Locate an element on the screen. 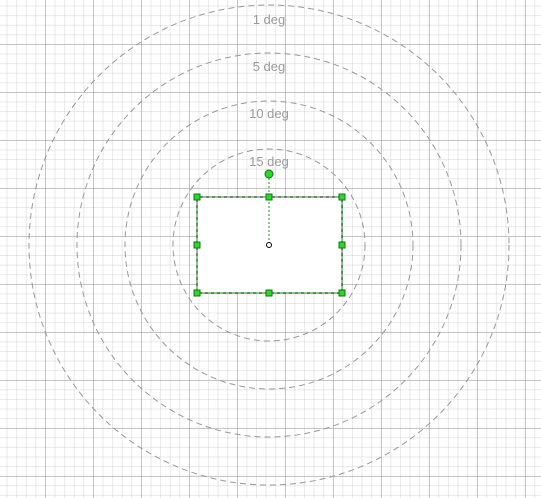 The height and width of the screenshot is (498, 541). resize-handle-top is located at coordinates (269, 197).